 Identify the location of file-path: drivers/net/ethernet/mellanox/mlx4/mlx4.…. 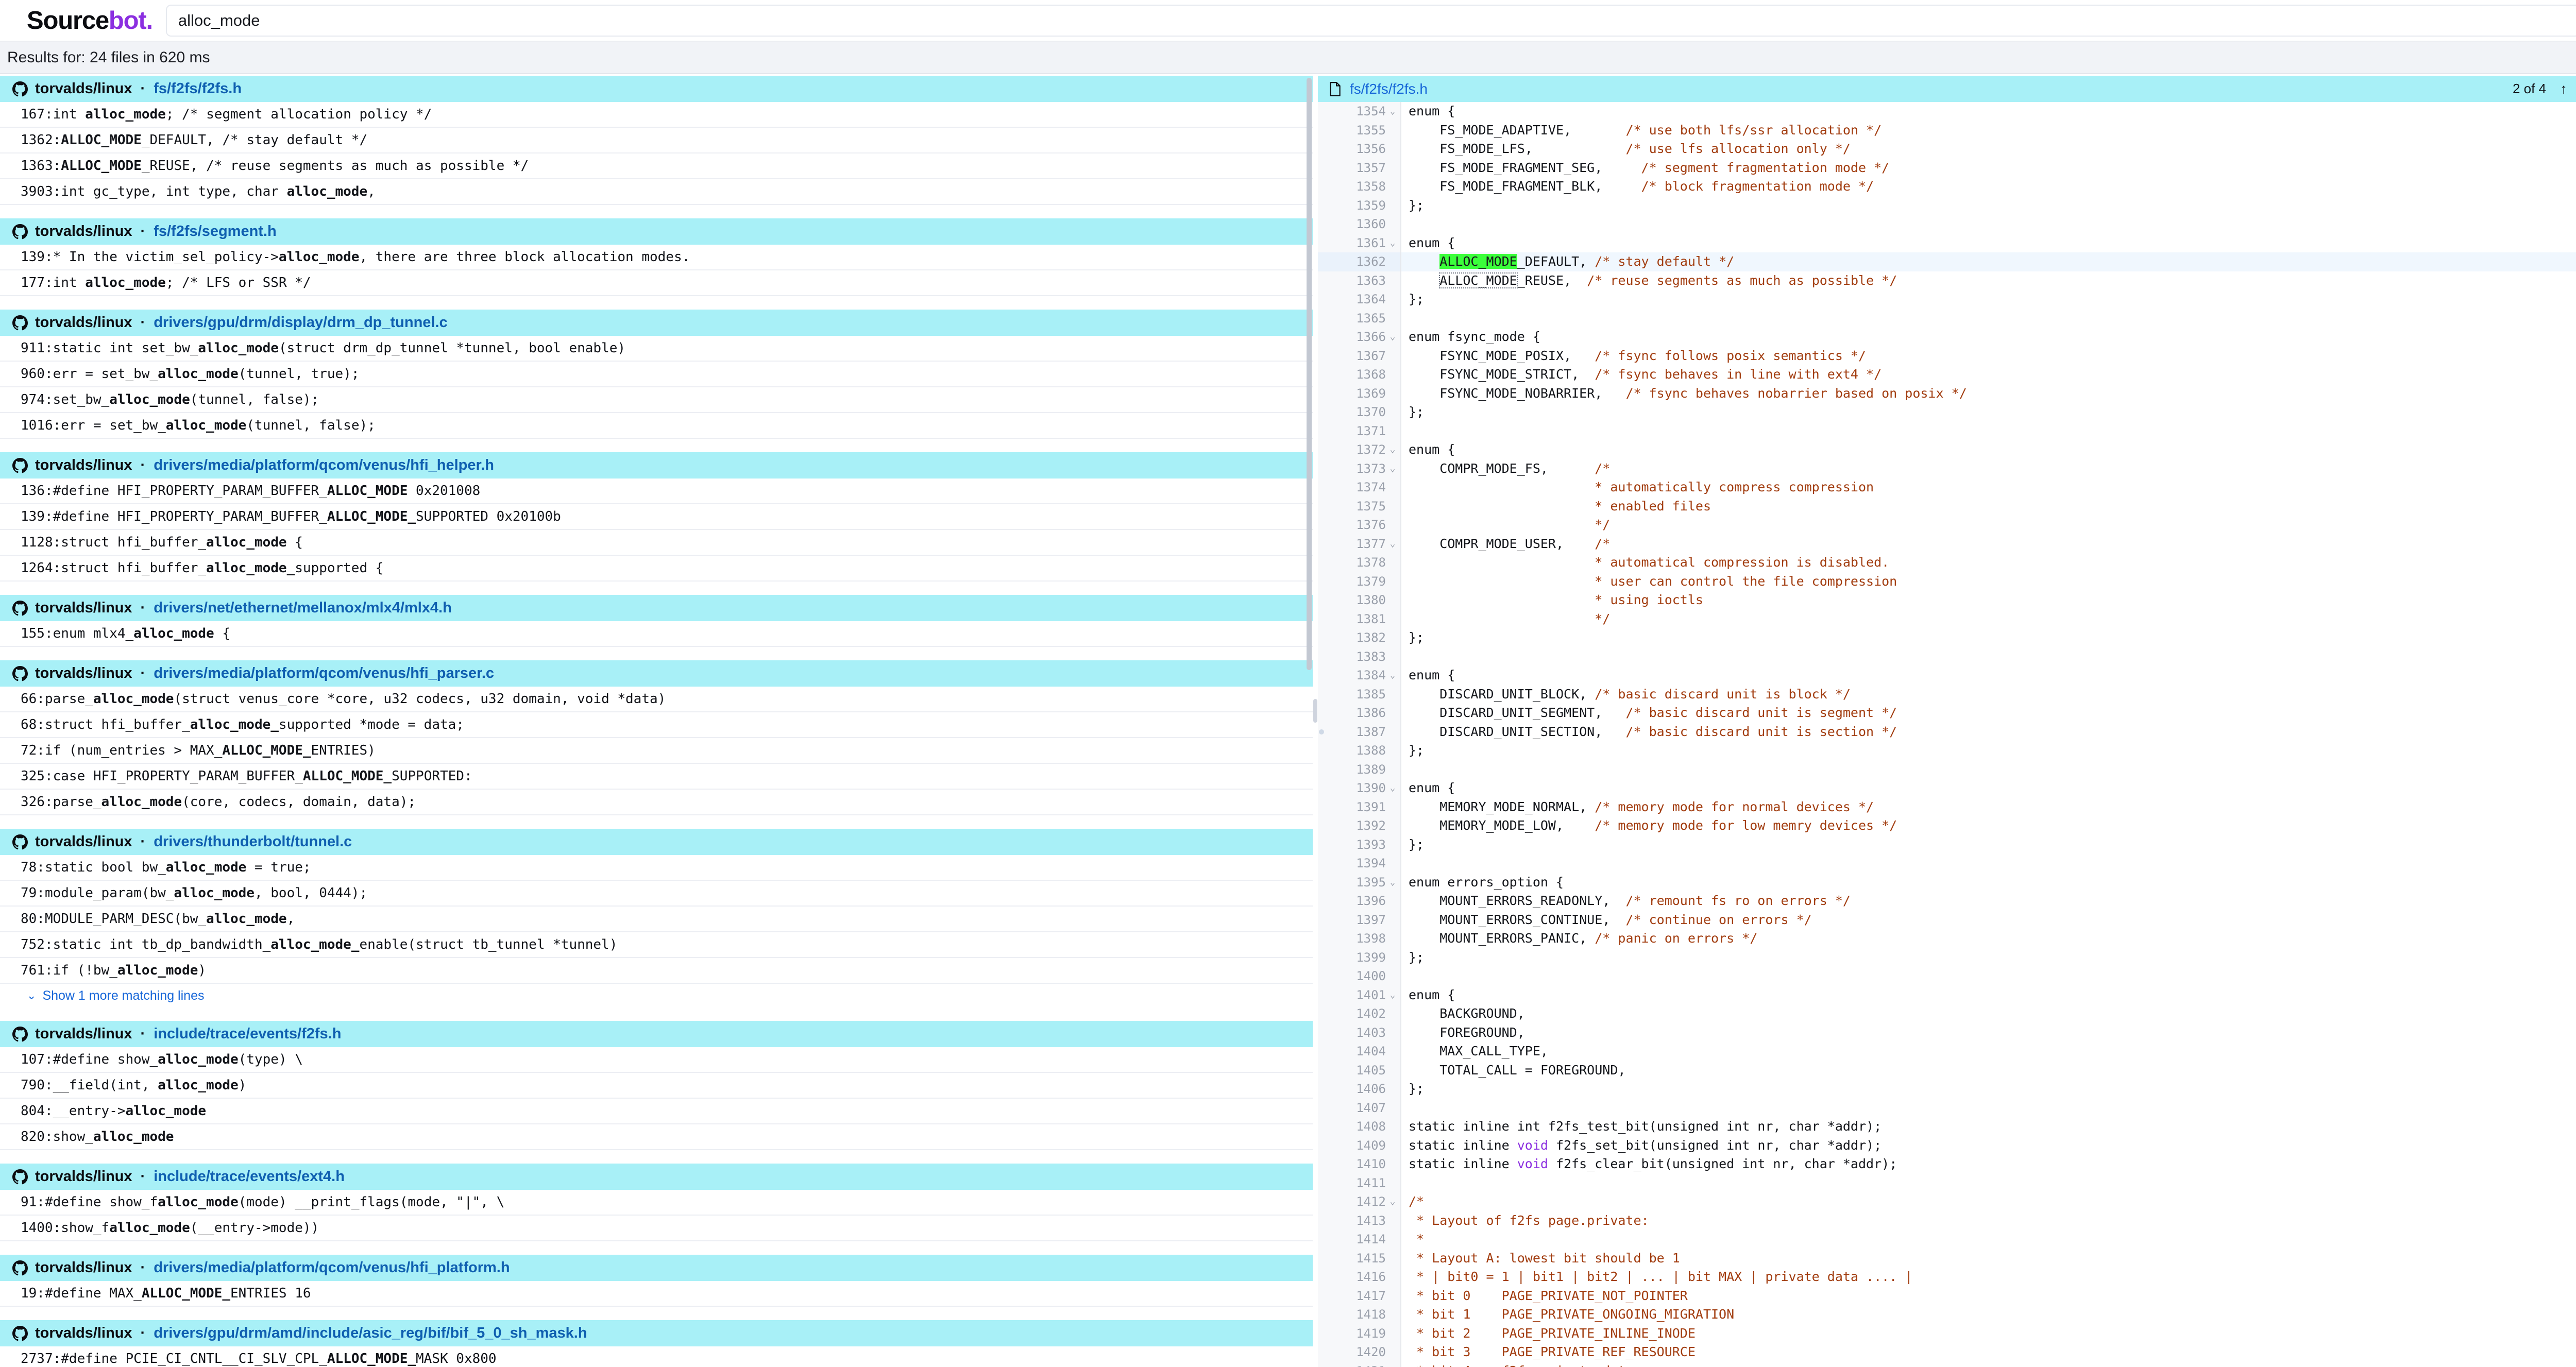
(303, 608).